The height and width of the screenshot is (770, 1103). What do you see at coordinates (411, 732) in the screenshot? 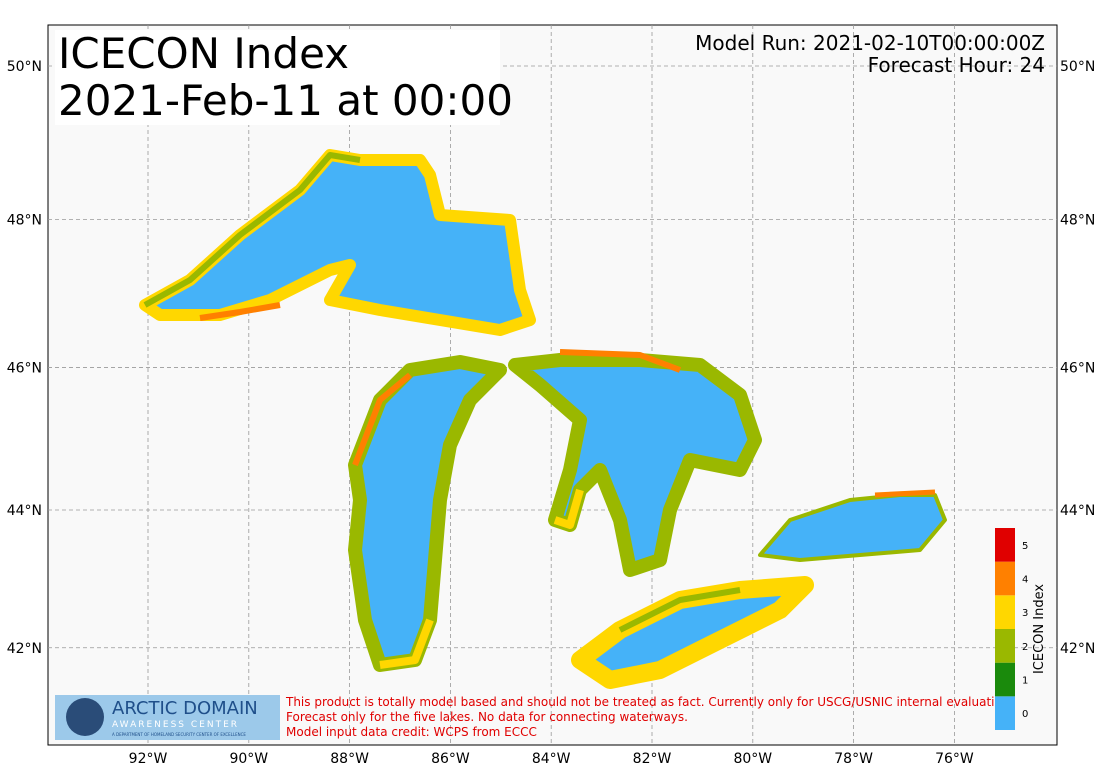
I see `disclaimer-line: Model input data credit: WCPS from ECCC` at bounding box center [411, 732].